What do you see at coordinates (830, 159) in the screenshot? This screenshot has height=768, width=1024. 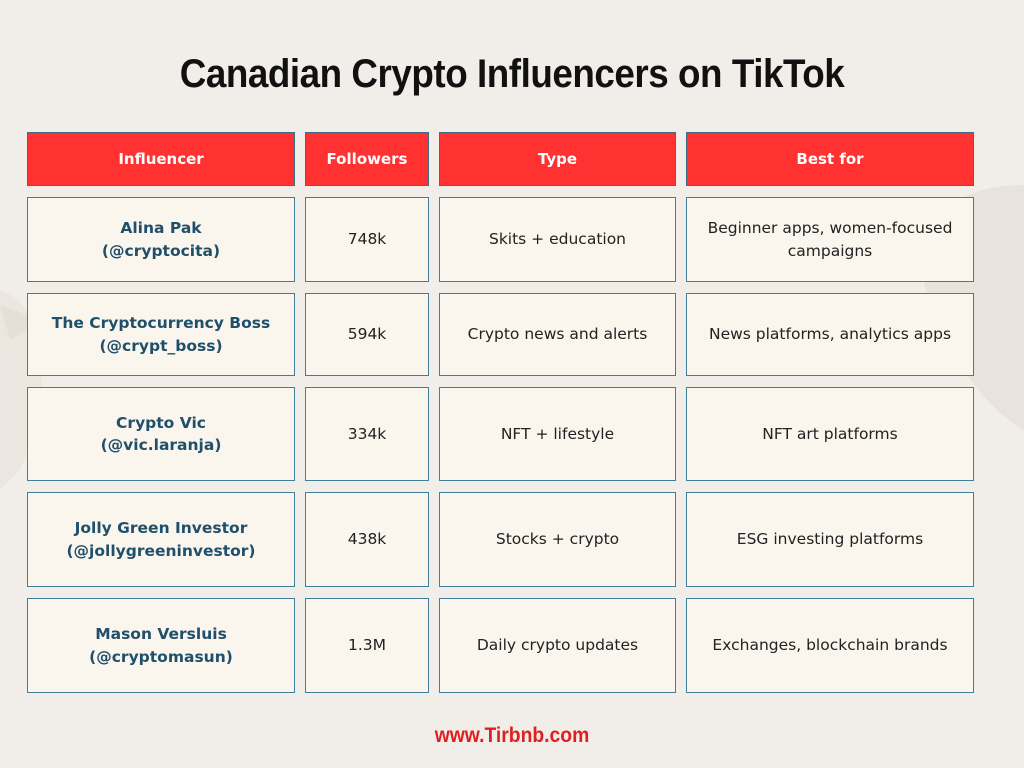 I see `header-best-for: Best for` at bounding box center [830, 159].